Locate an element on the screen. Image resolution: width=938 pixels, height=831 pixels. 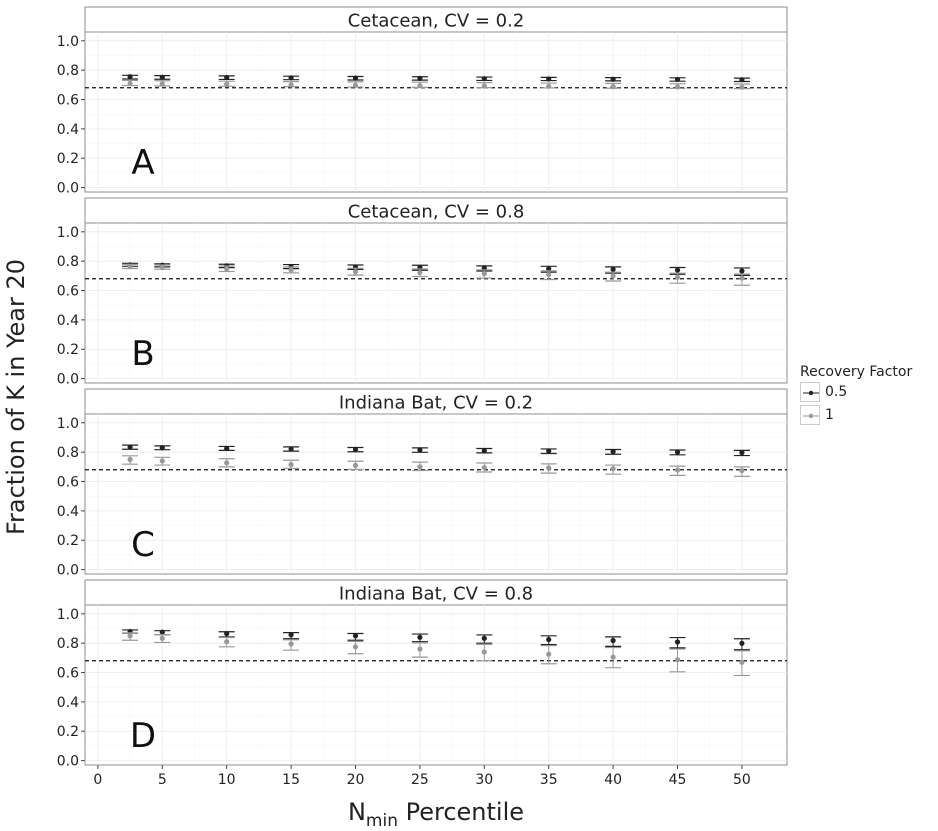
x-axis-label: Nmin Percentile is located at coordinates (436, 814).